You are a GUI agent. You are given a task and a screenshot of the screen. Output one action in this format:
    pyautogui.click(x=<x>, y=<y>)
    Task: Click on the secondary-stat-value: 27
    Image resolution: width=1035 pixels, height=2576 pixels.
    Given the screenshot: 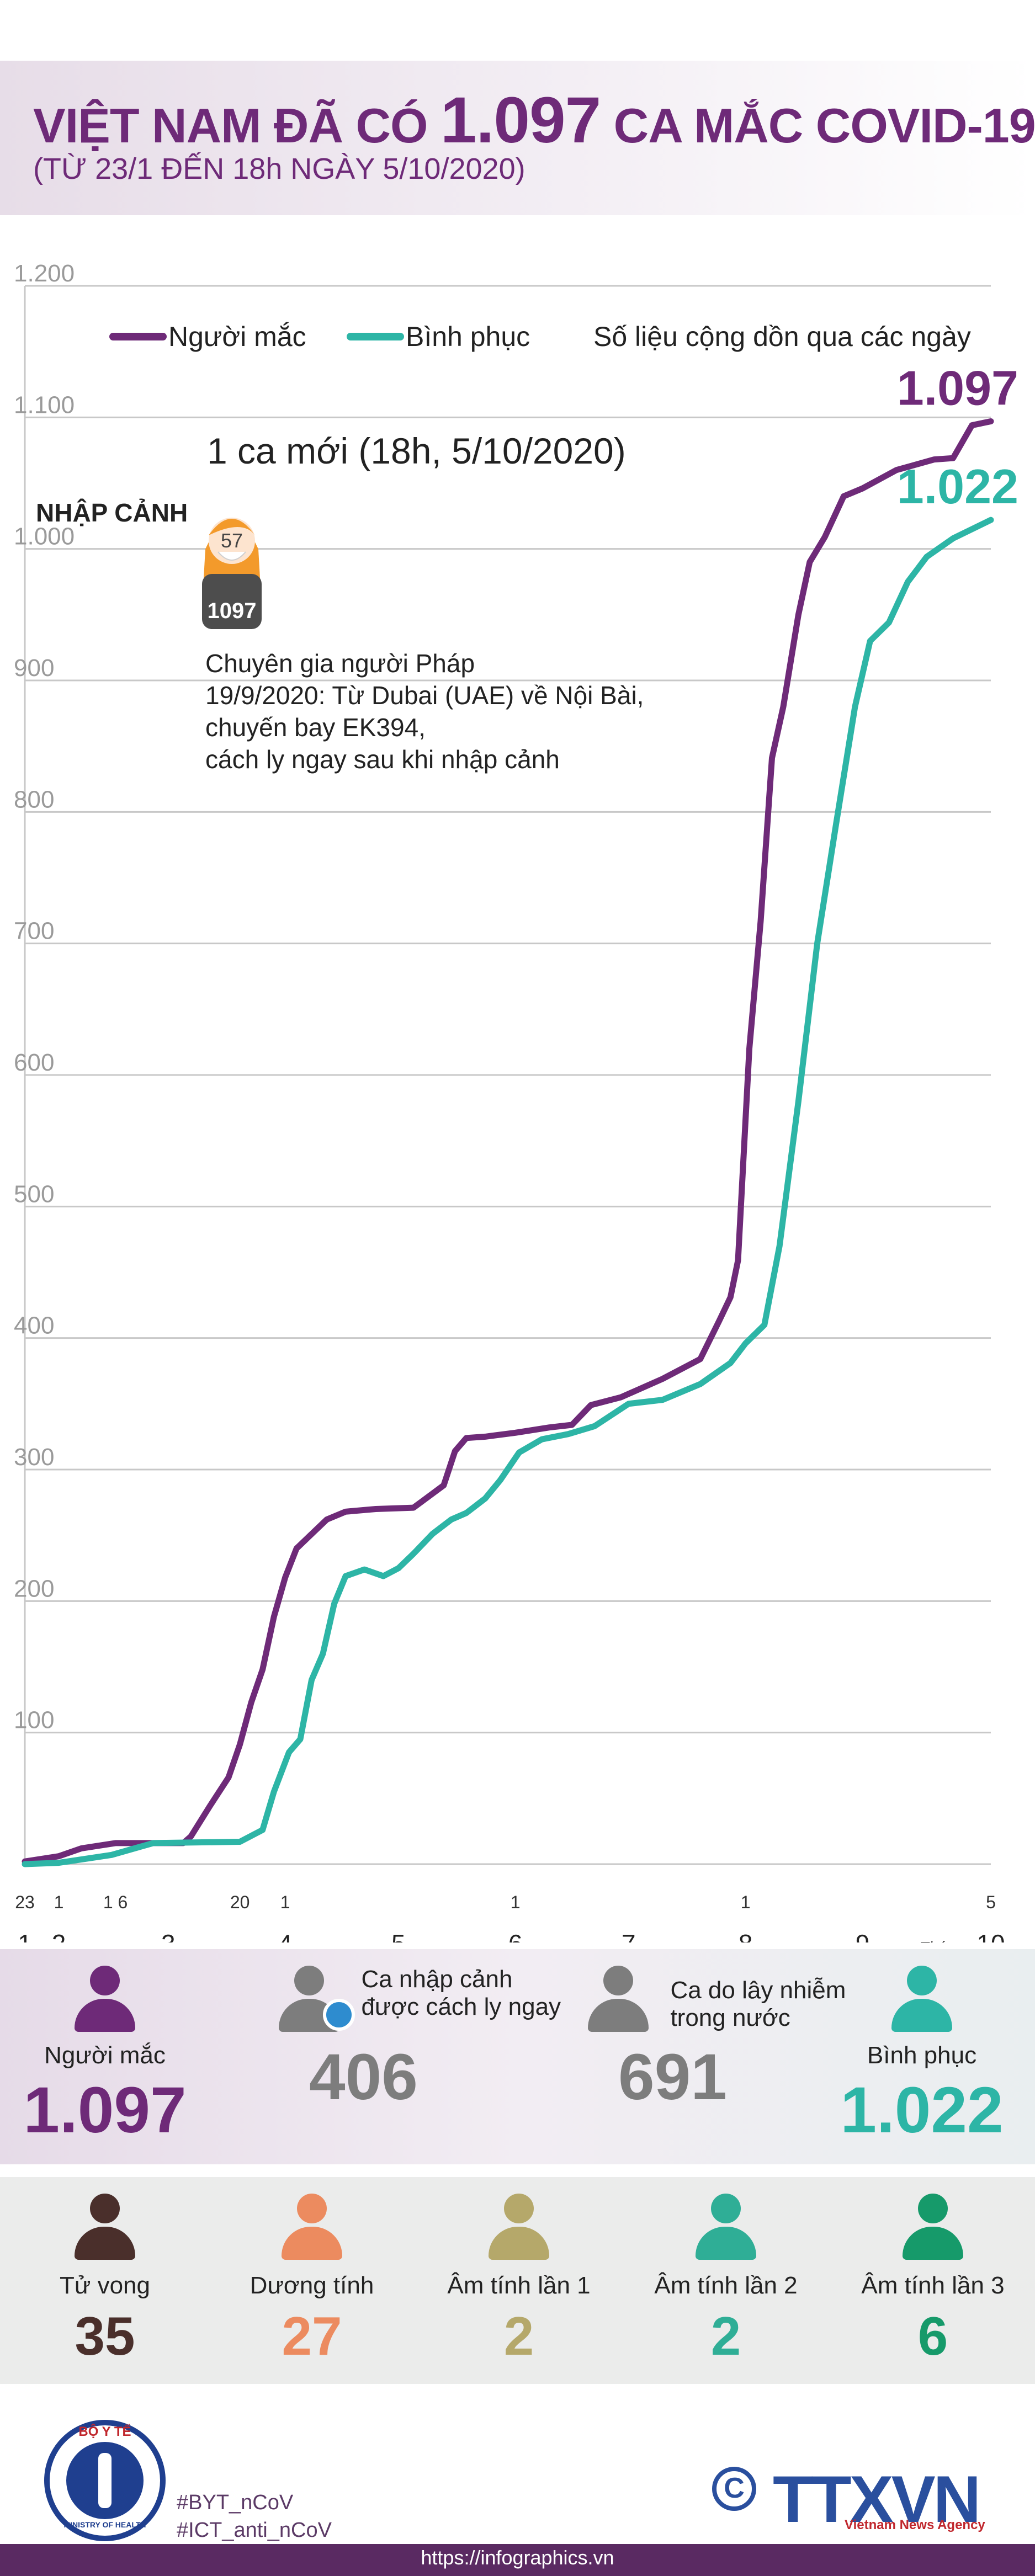 What is the action you would take?
    pyautogui.click(x=312, y=2336)
    